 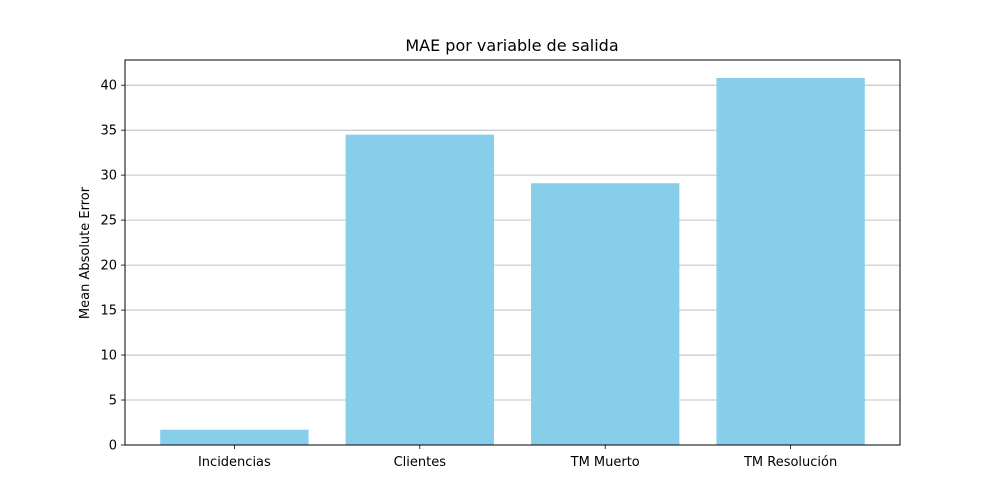 What do you see at coordinates (234, 462) in the screenshot?
I see `x-tick-label: Incidencias` at bounding box center [234, 462].